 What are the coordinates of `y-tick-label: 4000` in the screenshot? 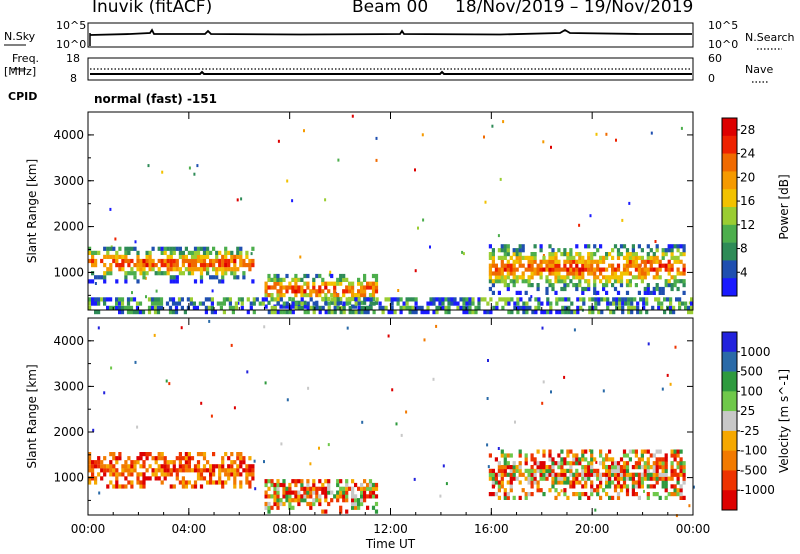 It's located at (68, 135).